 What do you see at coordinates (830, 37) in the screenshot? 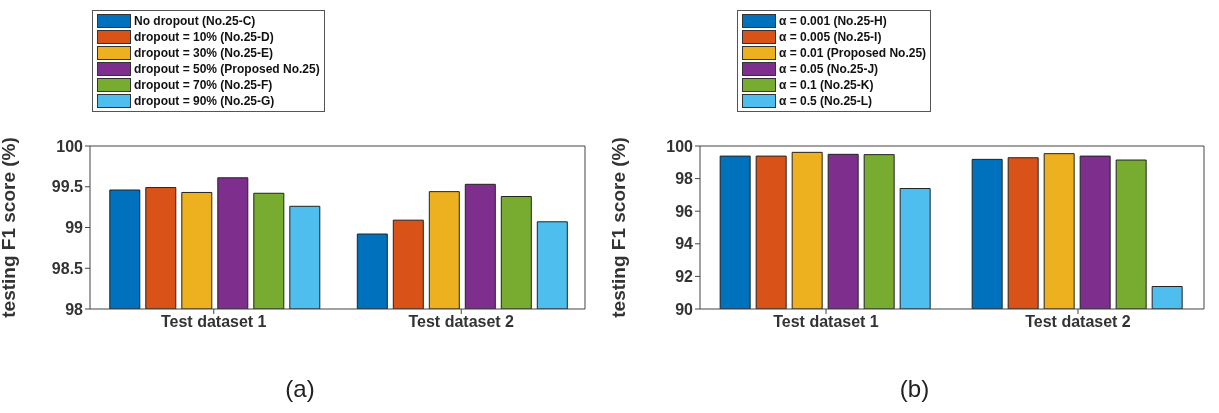
I see `legend-label: α = 0.005 (No.25-I)` at bounding box center [830, 37].